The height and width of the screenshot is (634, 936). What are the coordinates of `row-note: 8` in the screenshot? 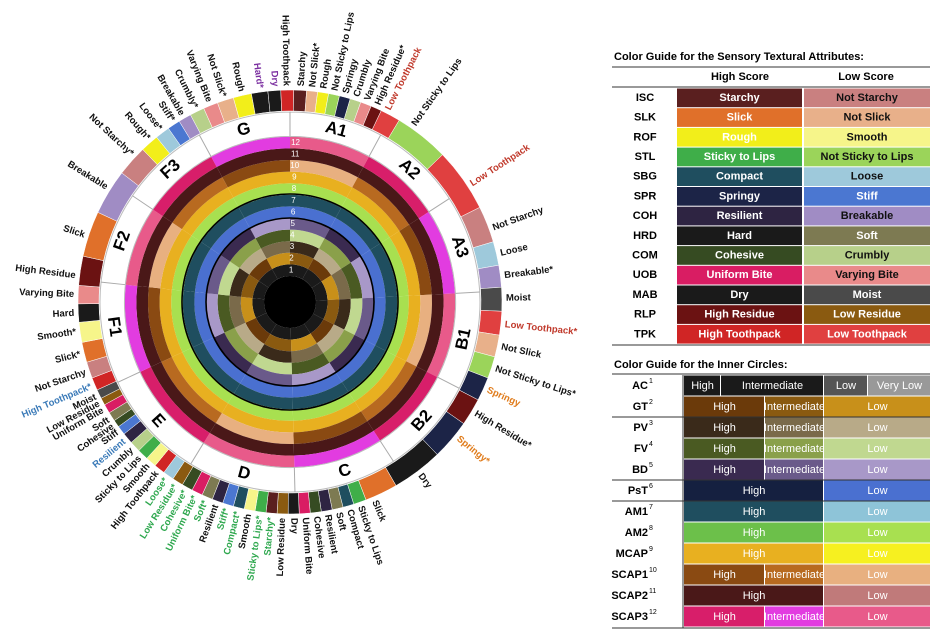 It's located at (651, 528).